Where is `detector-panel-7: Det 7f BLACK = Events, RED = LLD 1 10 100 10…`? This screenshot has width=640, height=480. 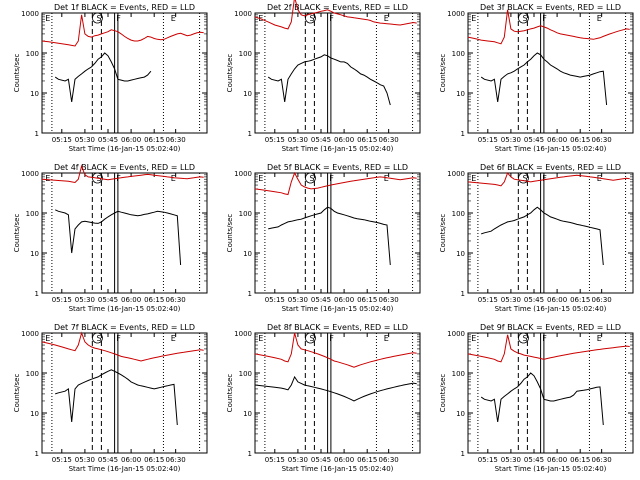
detector-panel-7: Det 7f BLACK = Events, RED = LLD 1 10 100 10… is located at coordinates (110, 398).